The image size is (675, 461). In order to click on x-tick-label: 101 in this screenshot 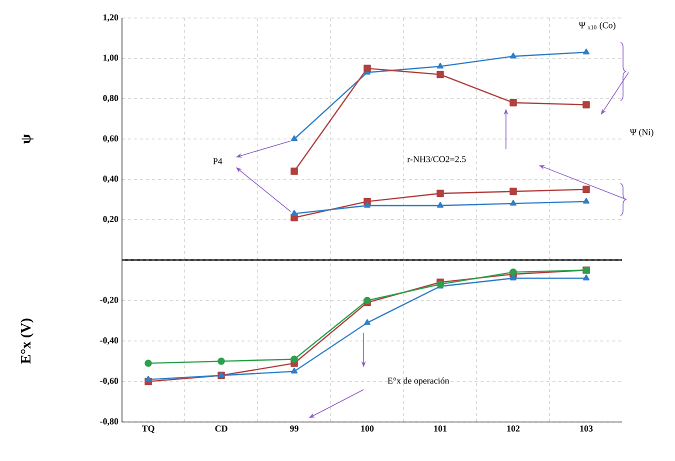, I will do `click(440, 429)`.